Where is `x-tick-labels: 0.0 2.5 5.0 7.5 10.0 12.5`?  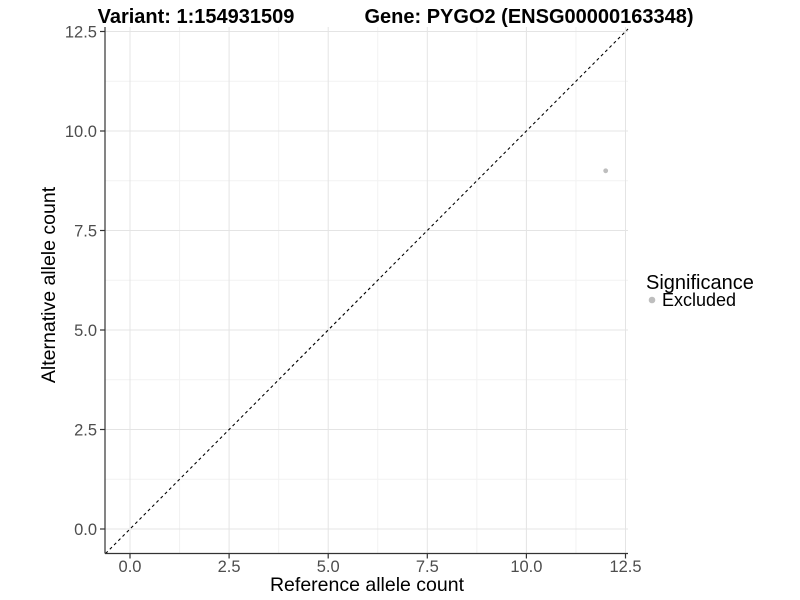
x-tick-labels: 0.0 2.5 5.0 7.5 10.0 12.5 is located at coordinates (380, 567).